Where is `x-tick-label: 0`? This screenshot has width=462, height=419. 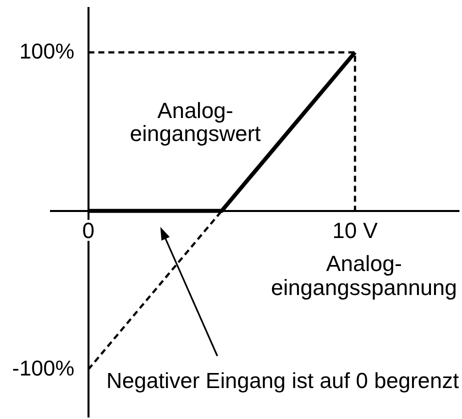 x-tick-label: 0 is located at coordinates (88, 230).